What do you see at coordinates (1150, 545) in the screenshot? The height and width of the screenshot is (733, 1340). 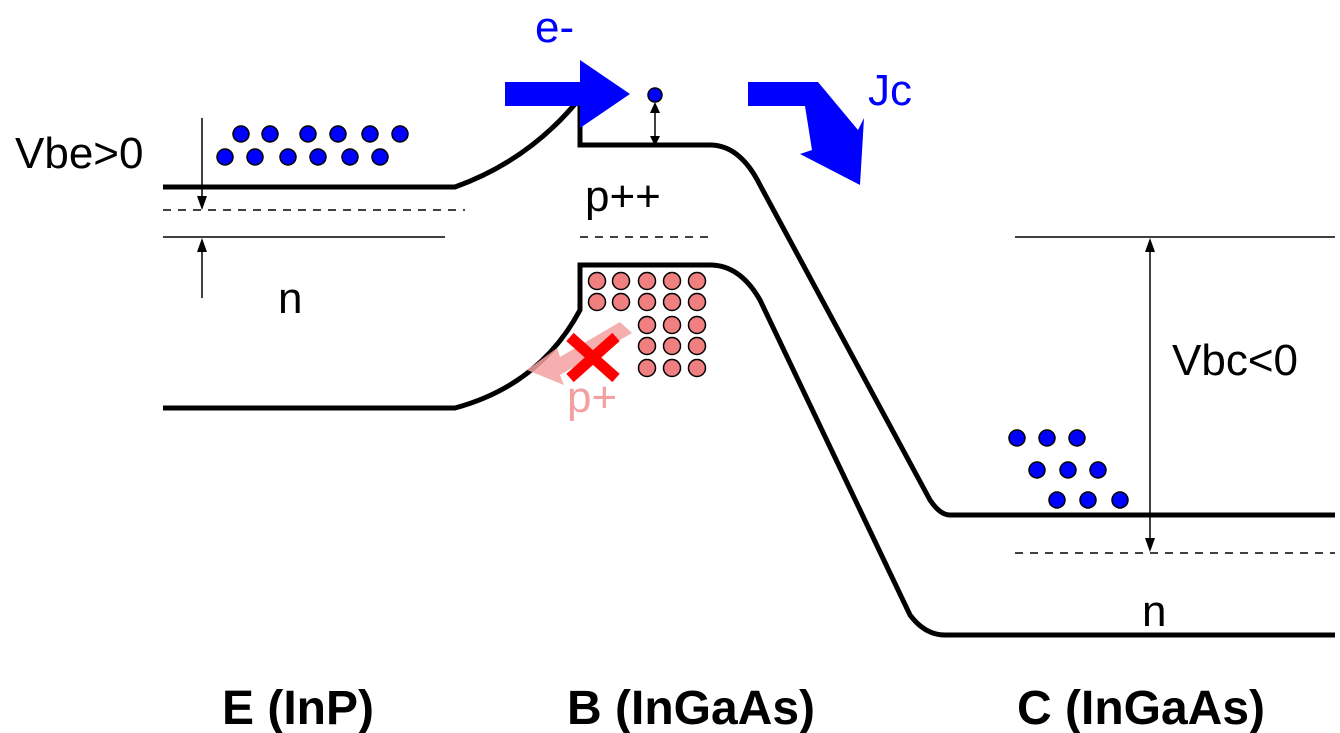 I see `vbc-arrowhead-down` at bounding box center [1150, 545].